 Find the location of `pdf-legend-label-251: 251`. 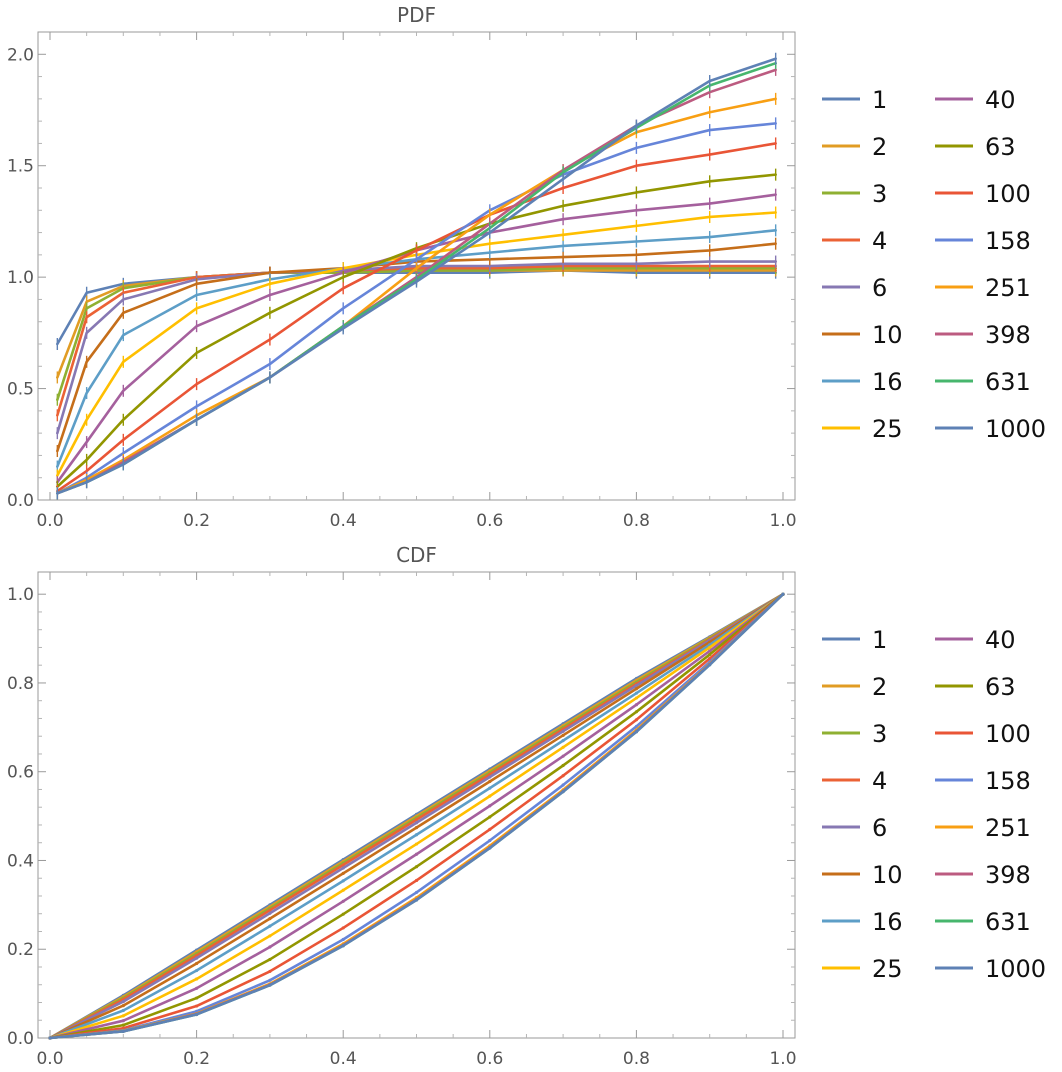

pdf-legend-label-251: 251 is located at coordinates (1008, 288).